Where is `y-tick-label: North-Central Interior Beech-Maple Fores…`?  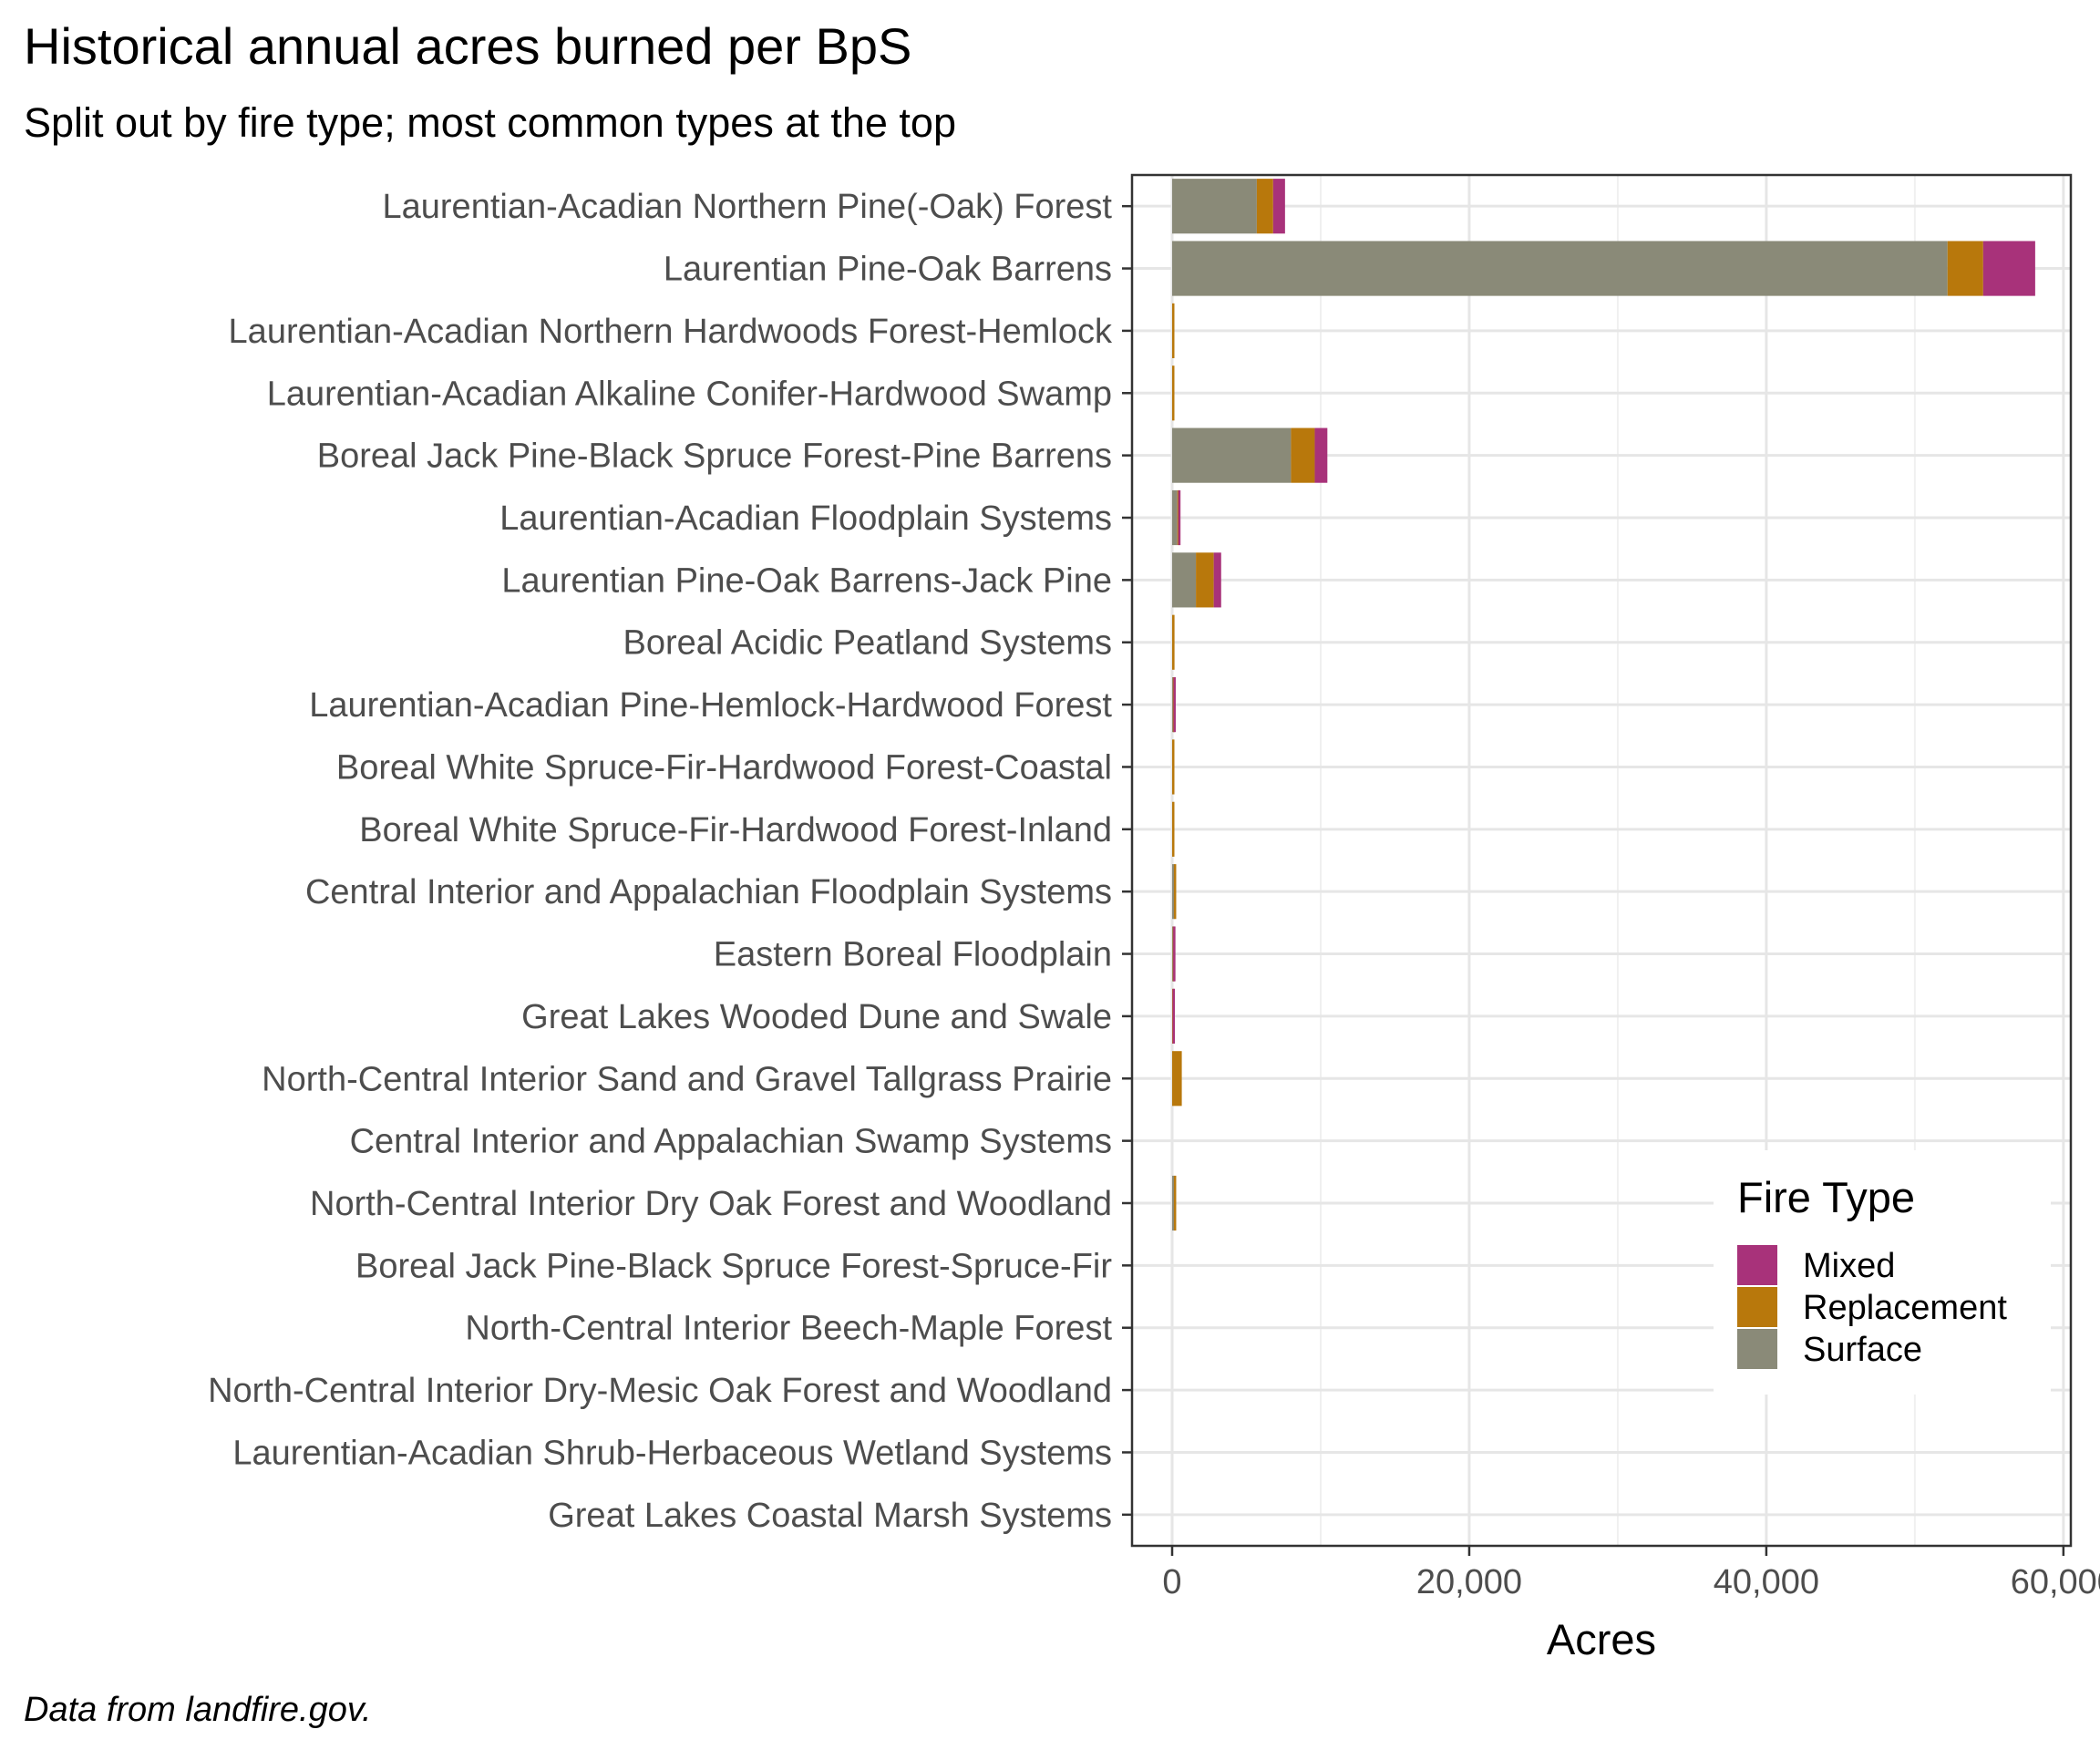
y-tick-label: North-Central Interior Beech-Maple Fores… is located at coordinates (789, 1329).